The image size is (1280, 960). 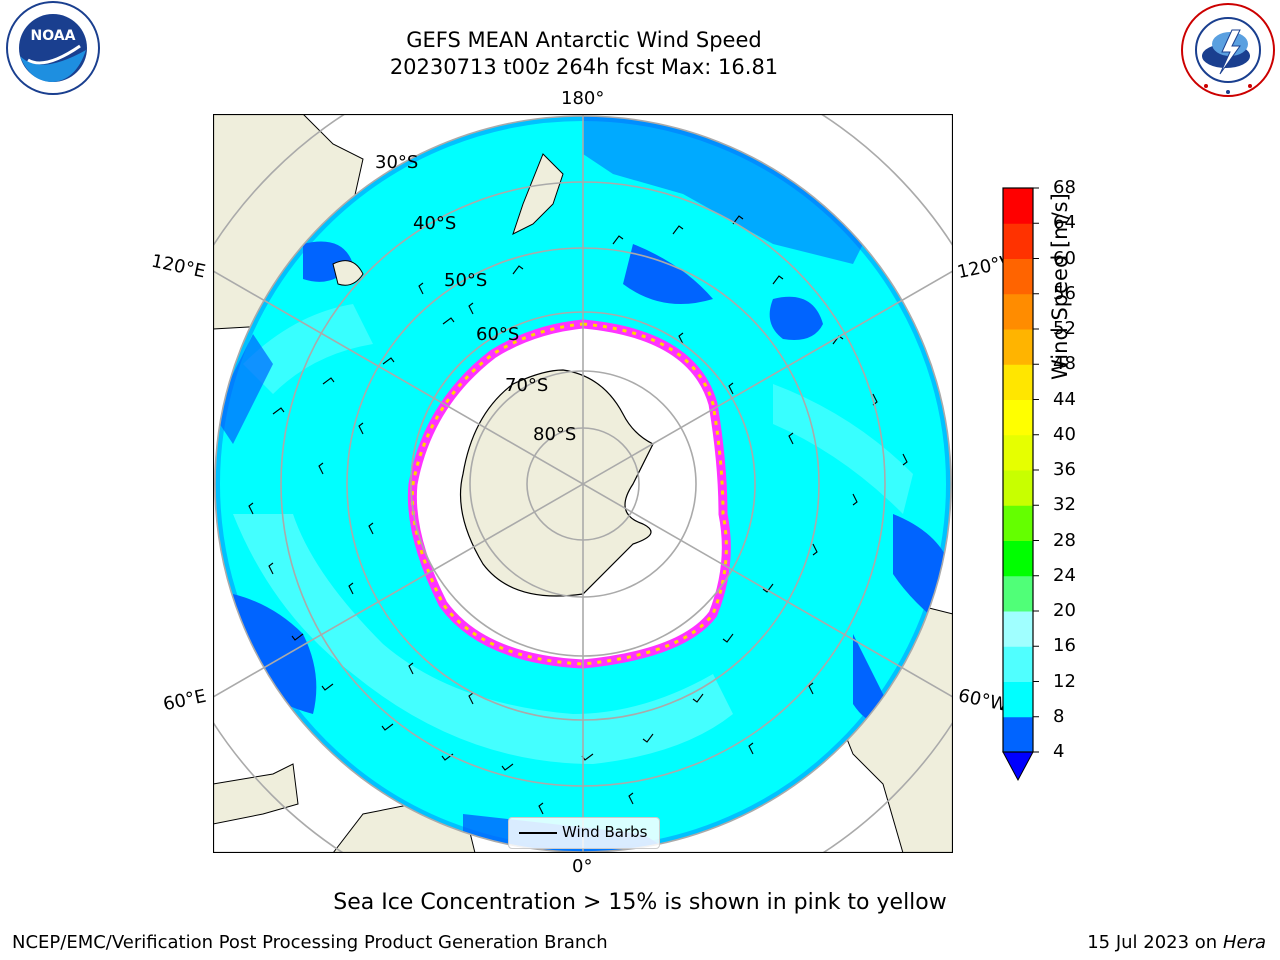 I want to click on colorbar-tick-label: 64, so click(x=1064, y=223).